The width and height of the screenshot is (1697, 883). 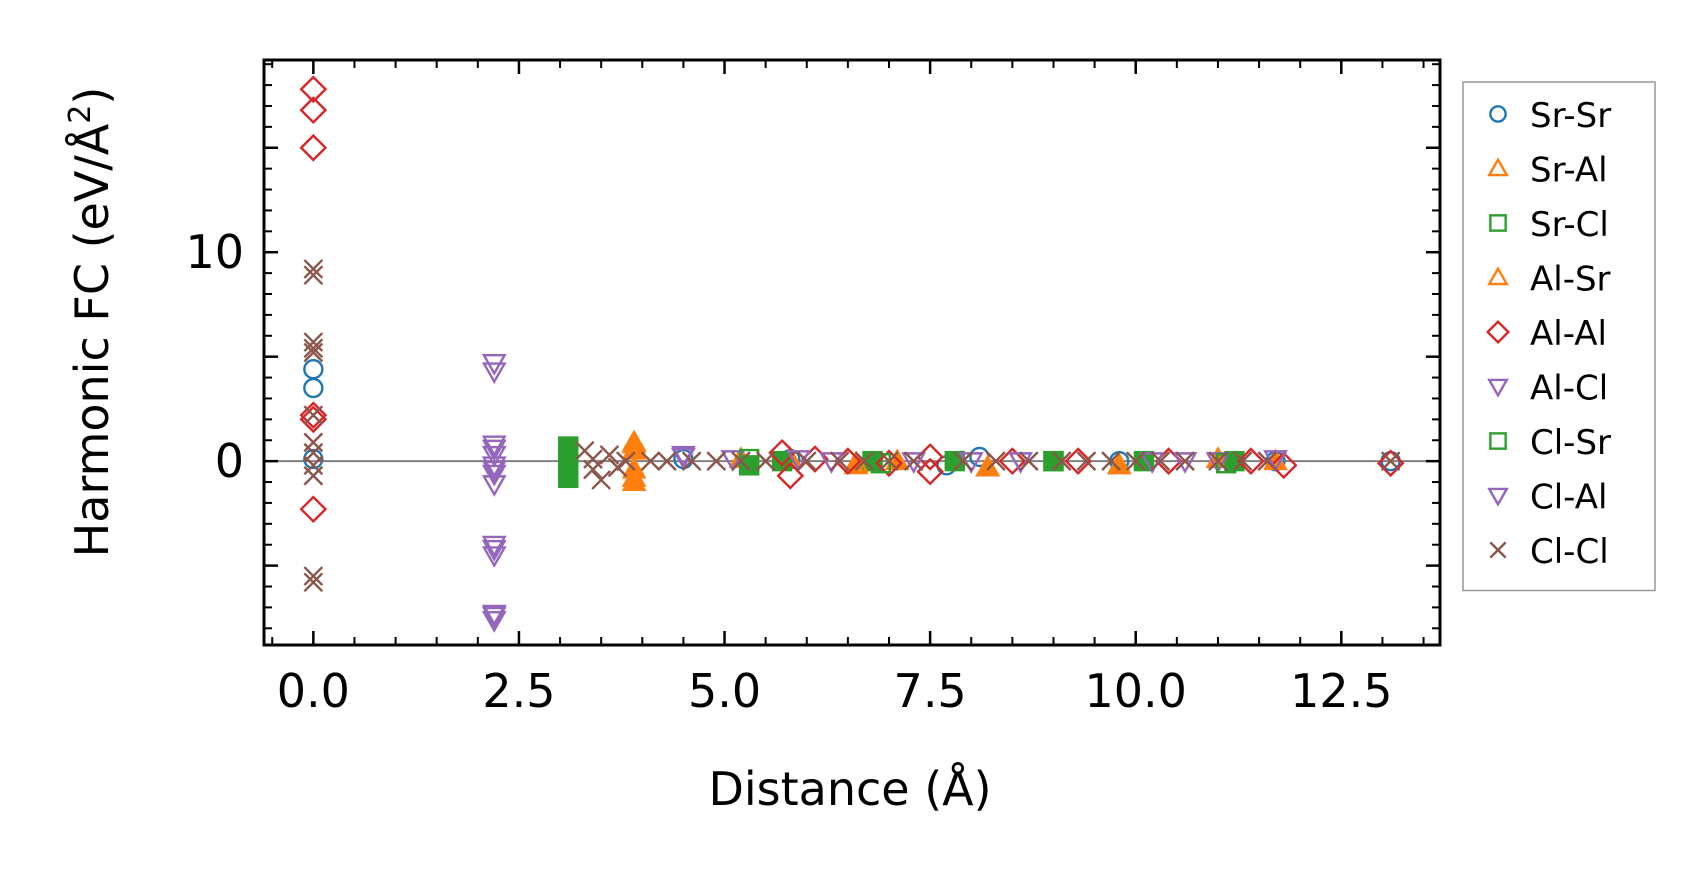 I want to click on legend-marker-al-sr, so click(x=1498, y=276).